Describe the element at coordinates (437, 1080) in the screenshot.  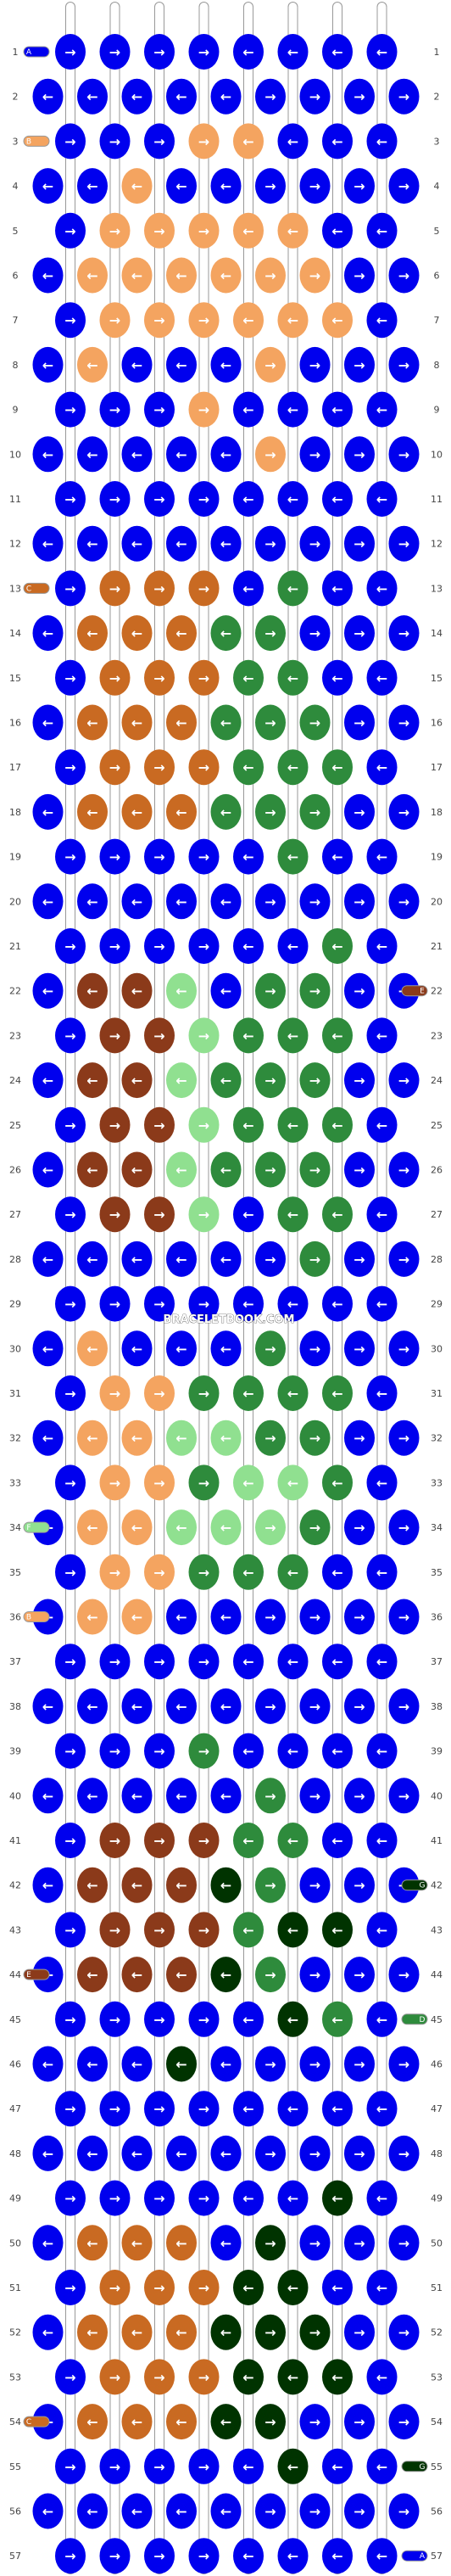
I see `row-number: 24` at that location.